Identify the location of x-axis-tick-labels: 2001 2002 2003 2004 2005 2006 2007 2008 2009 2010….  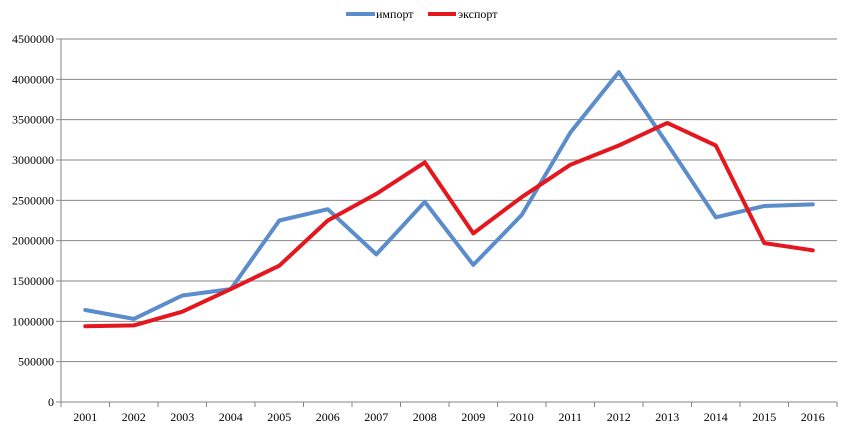
(449, 417).